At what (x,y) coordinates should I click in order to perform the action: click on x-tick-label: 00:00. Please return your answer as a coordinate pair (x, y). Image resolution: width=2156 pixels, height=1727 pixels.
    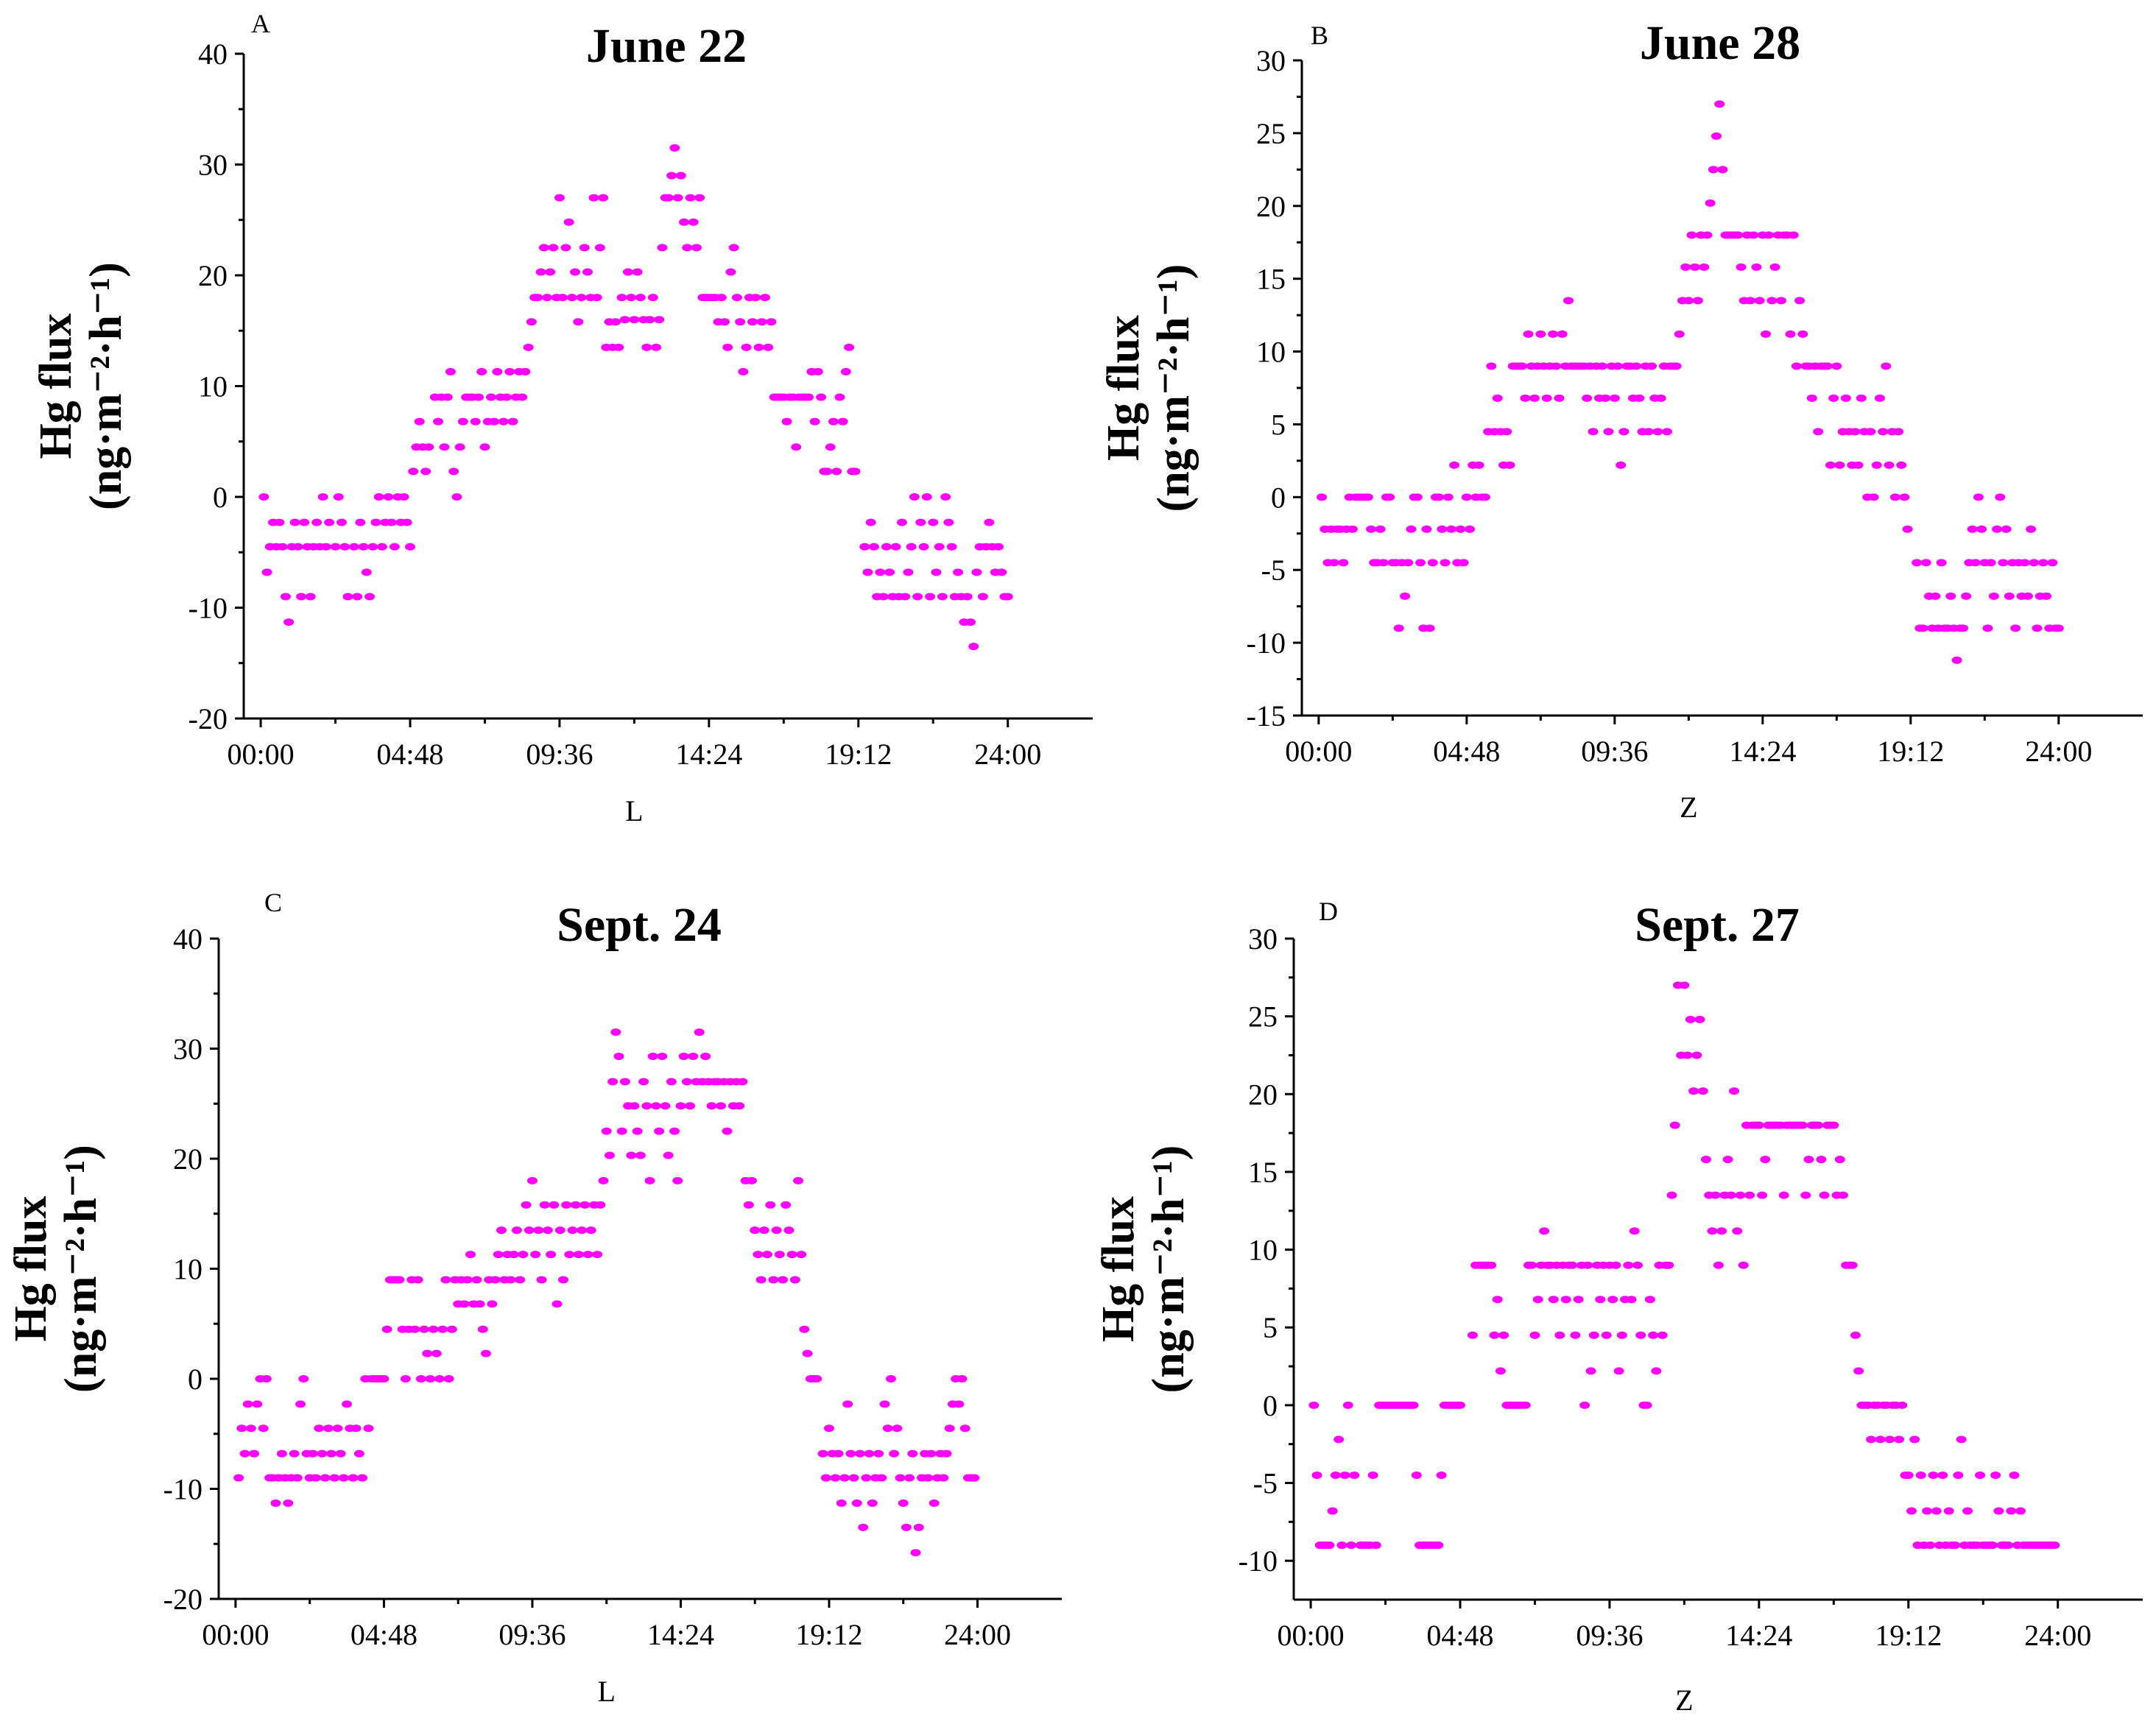
    Looking at the image, I should click on (1318, 752).